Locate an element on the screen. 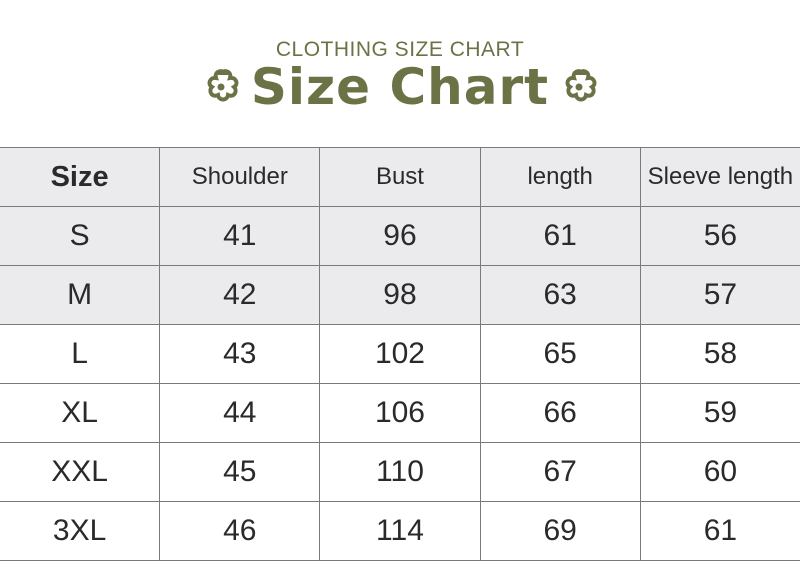  table-cell: 69 is located at coordinates (560, 531).